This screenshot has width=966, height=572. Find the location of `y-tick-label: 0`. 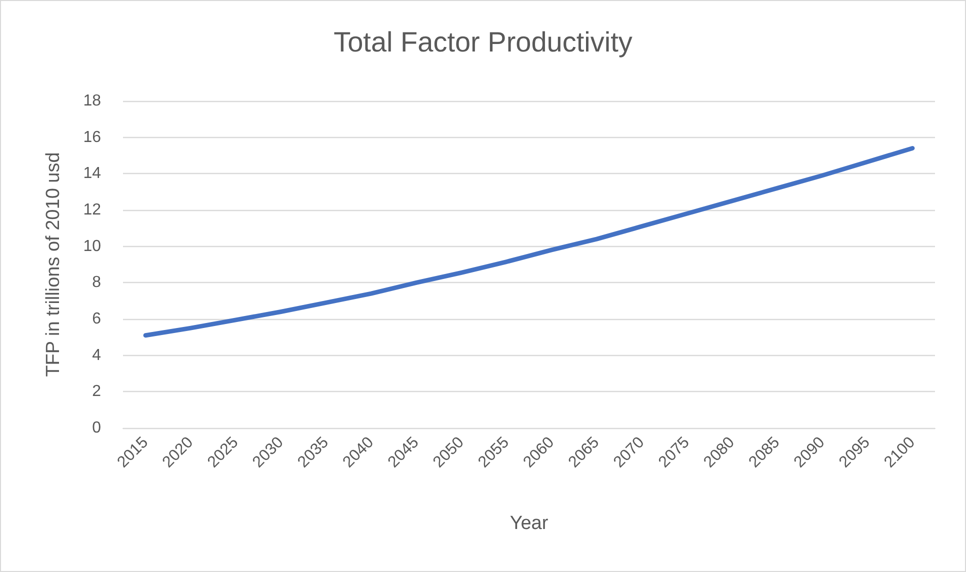

y-tick-label: 0 is located at coordinates (97, 428).